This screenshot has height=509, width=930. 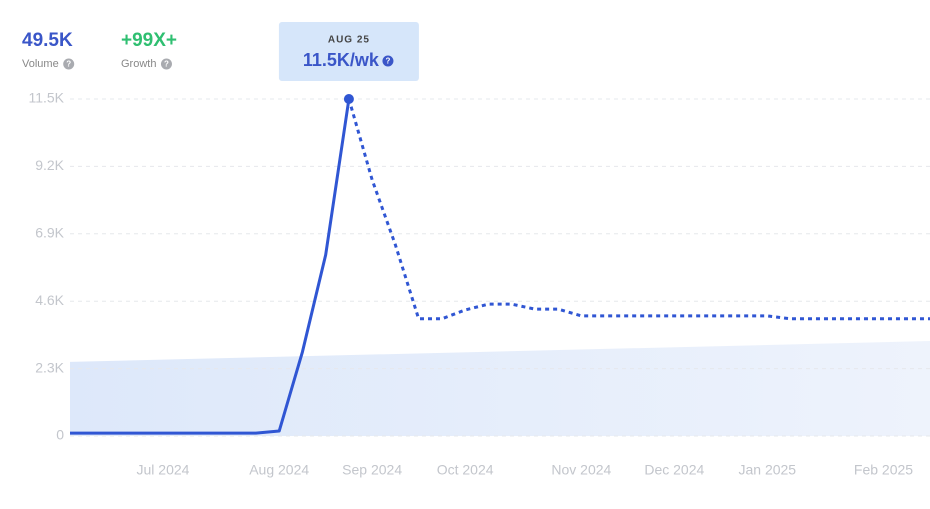 What do you see at coordinates (60, 435) in the screenshot?
I see `y-tick-label: 0` at bounding box center [60, 435].